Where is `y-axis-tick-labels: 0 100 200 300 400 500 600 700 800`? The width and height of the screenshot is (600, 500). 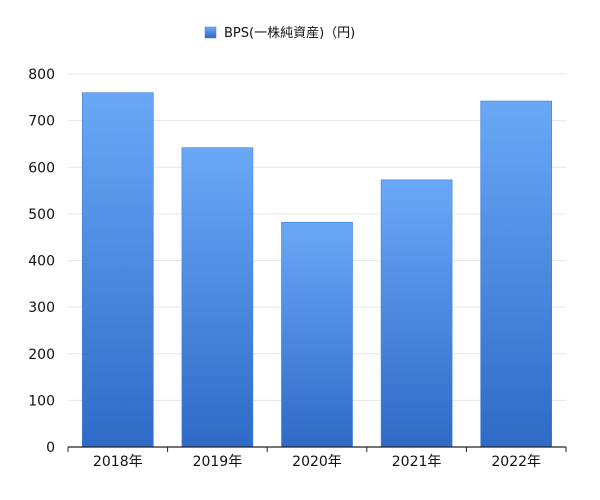
y-axis-tick-labels: 0 100 200 300 400 500 600 700 800 is located at coordinates (41, 261).